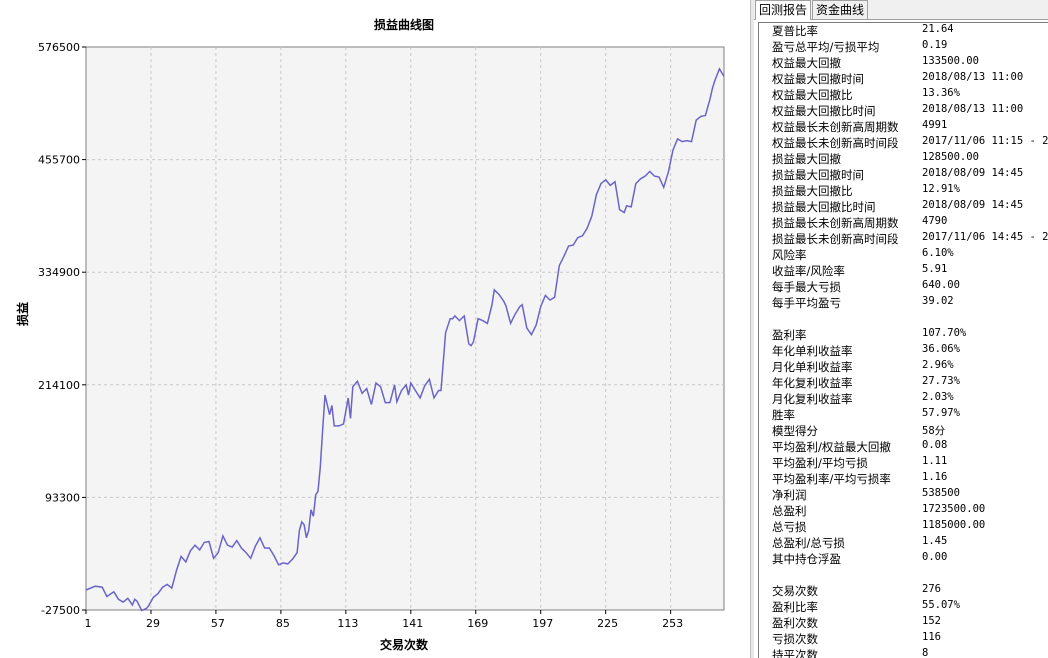  Describe the element at coordinates (903, 303) in the screenshot. I see `report-row: 每手平均盈亏 39.02` at that location.